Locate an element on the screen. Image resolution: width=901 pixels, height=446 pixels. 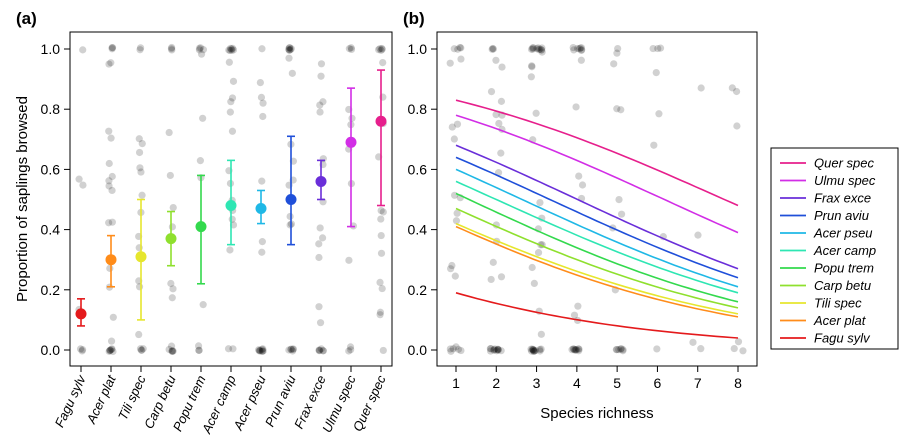
panel-b-x-axis-title: Species richness is located at coordinates (596, 413).